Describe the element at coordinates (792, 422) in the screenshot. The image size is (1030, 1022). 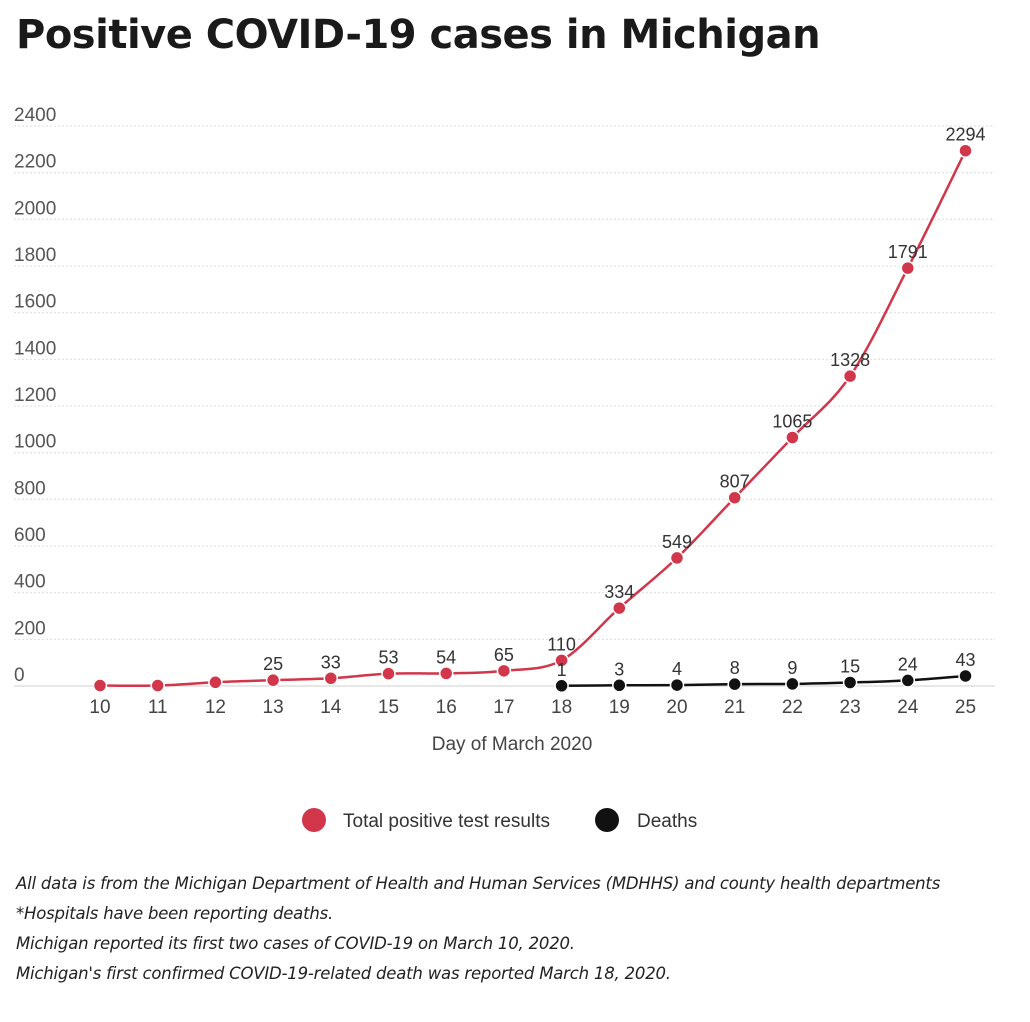
I see `data-label-positive: 1065` at that location.